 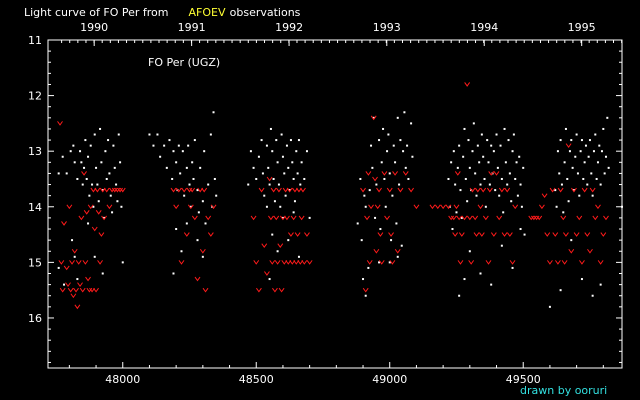 I want to click on title-suffix: observations, so click(x=265, y=12).